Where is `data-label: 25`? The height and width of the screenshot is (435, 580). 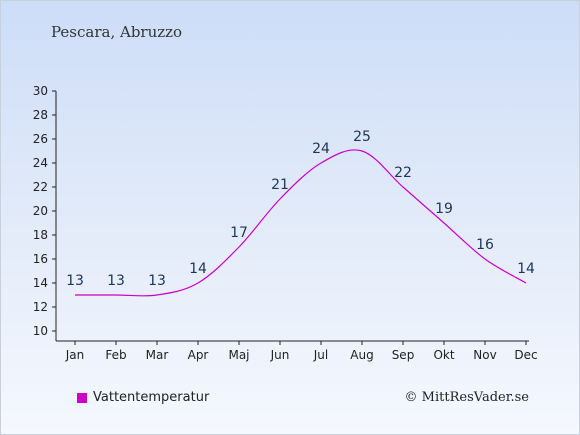 data-label: 25 is located at coordinates (362, 137).